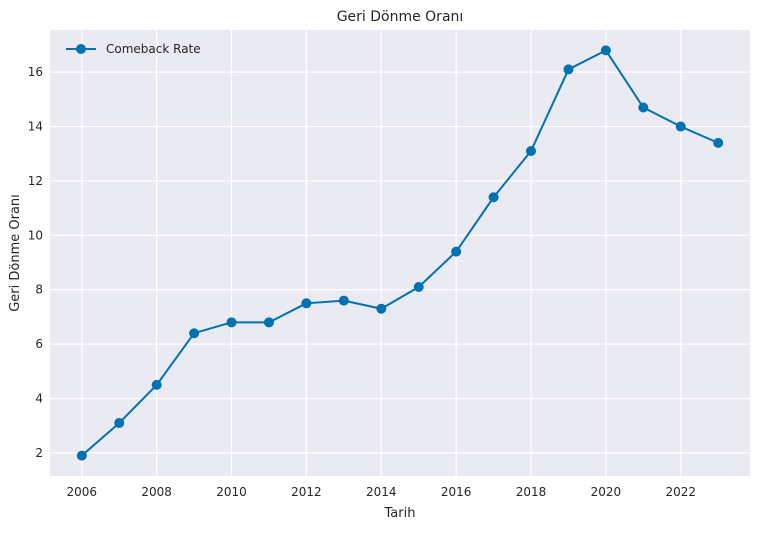 The height and width of the screenshot is (533, 760). I want to click on x-tick-label: 2016, so click(456, 492).